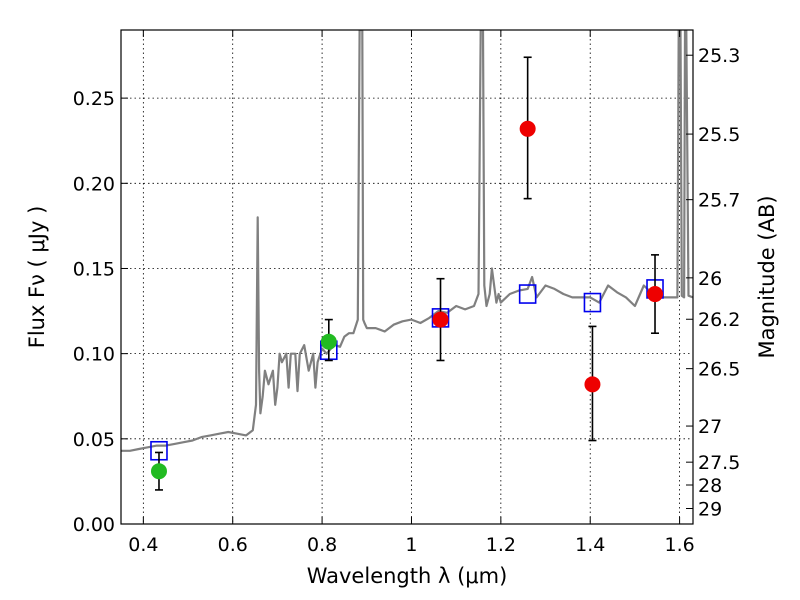 The height and width of the screenshot is (600, 800). What do you see at coordinates (719, 135) in the screenshot?
I see `right-tick-label: 25.5` at bounding box center [719, 135].